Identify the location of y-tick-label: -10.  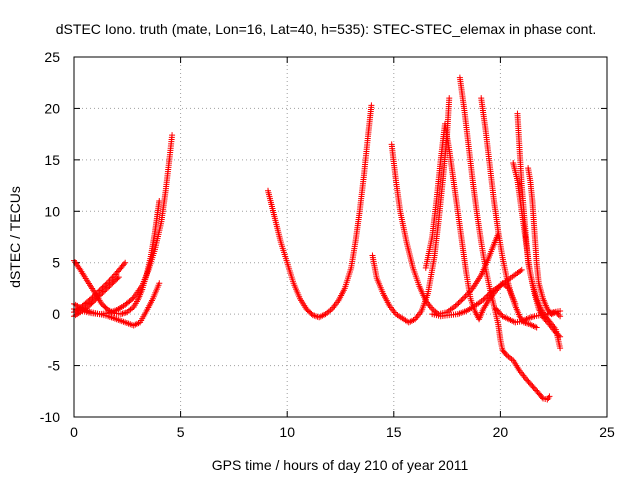
(50, 417).